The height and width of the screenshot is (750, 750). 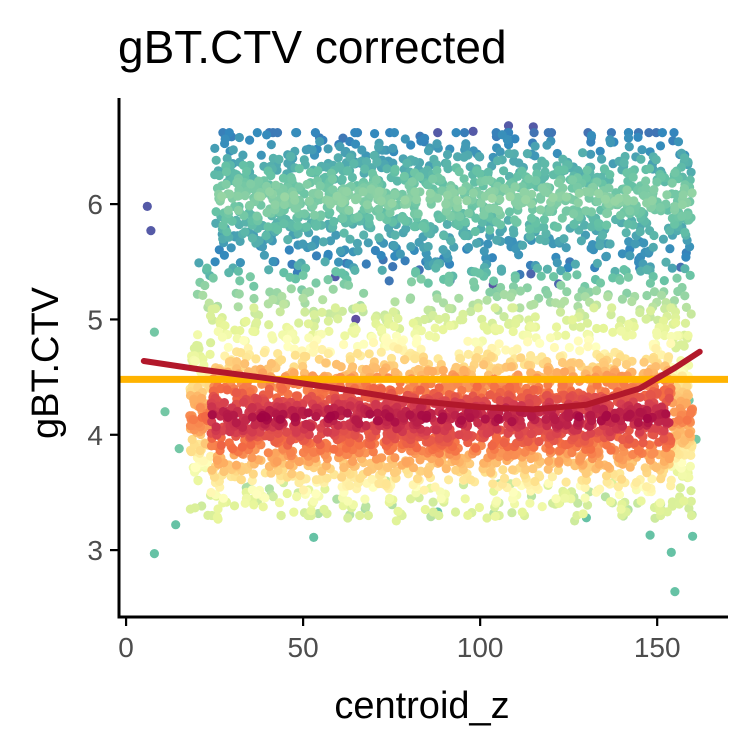 What do you see at coordinates (95, 204) in the screenshot?
I see `y-tick-label: 6` at bounding box center [95, 204].